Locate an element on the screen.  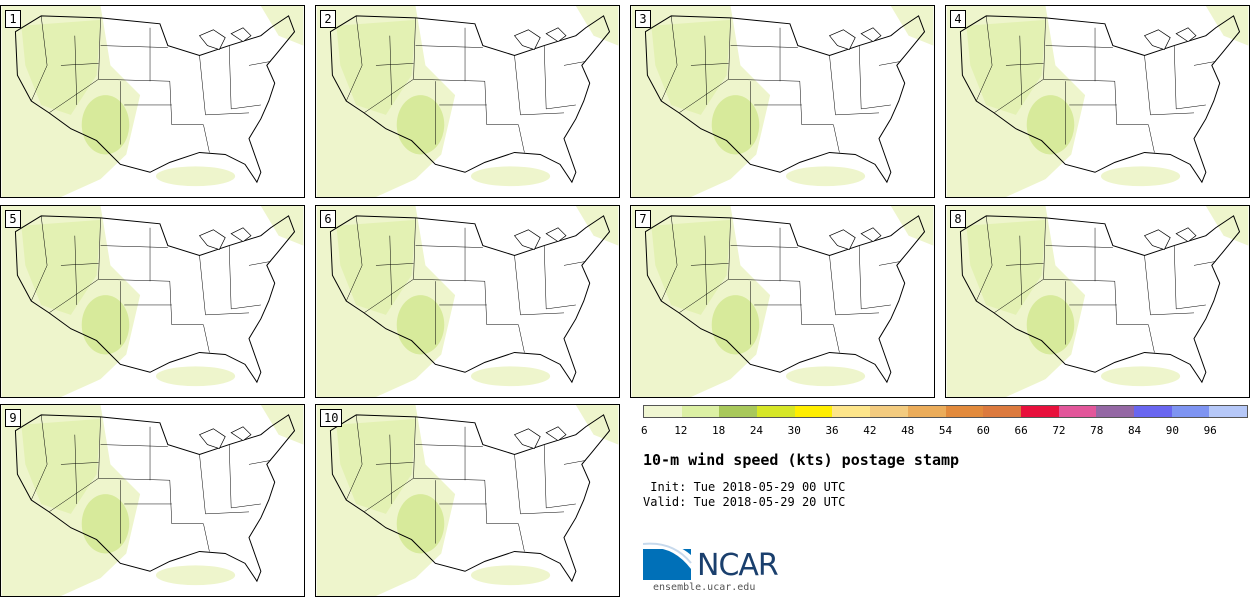
member-number: 6 is located at coordinates (328, 219).